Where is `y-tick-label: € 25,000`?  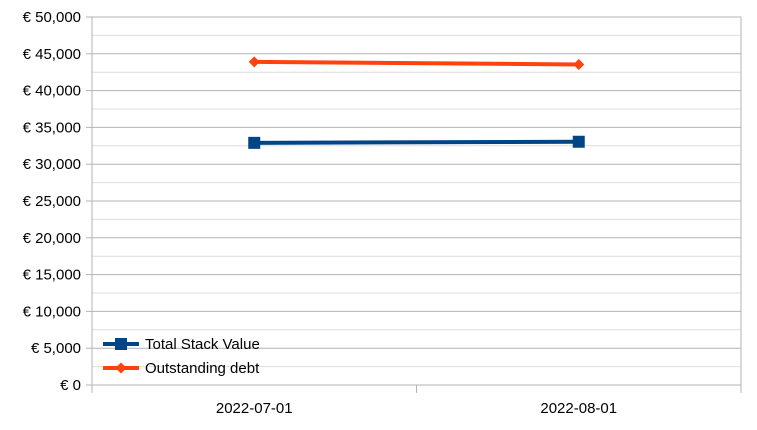
y-tick-label: € 25,000 is located at coordinates (52, 201).